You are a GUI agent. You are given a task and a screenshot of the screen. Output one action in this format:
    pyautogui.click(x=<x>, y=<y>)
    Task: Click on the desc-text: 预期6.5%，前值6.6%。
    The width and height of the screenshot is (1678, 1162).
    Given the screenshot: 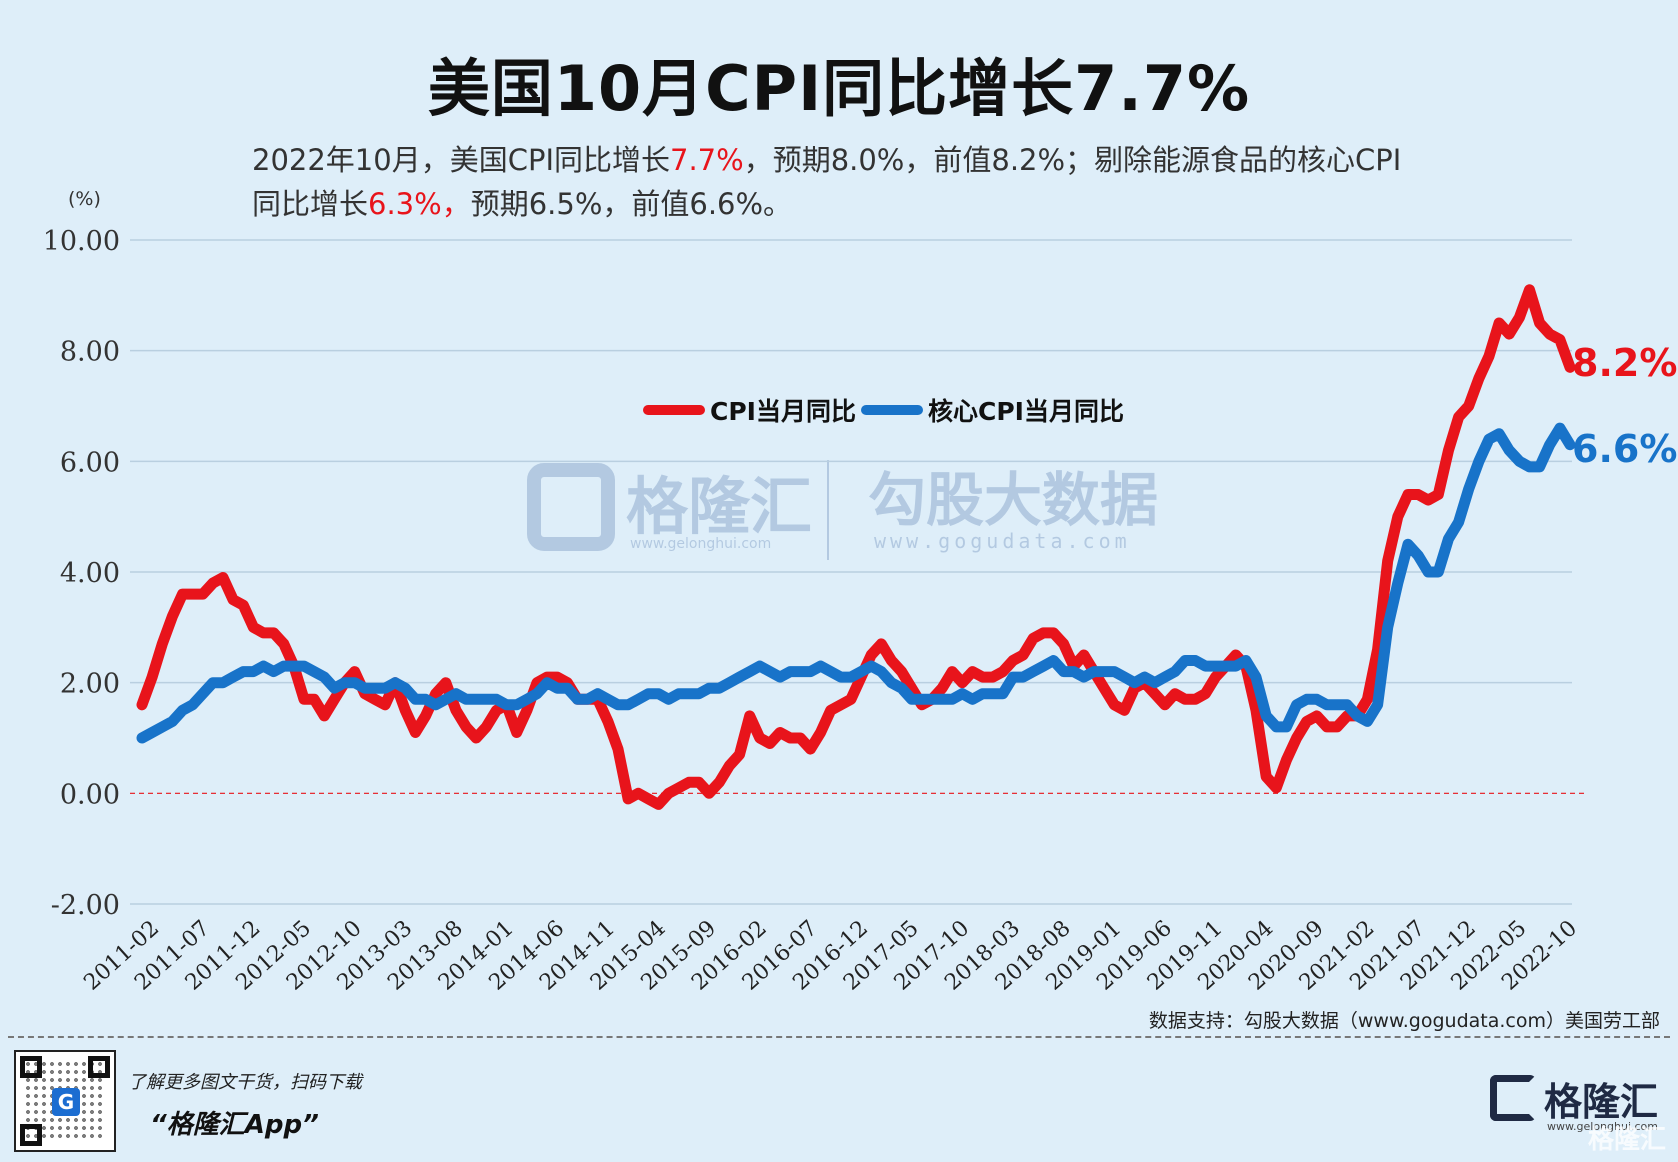 What is the action you would take?
    pyautogui.click(x=631, y=204)
    